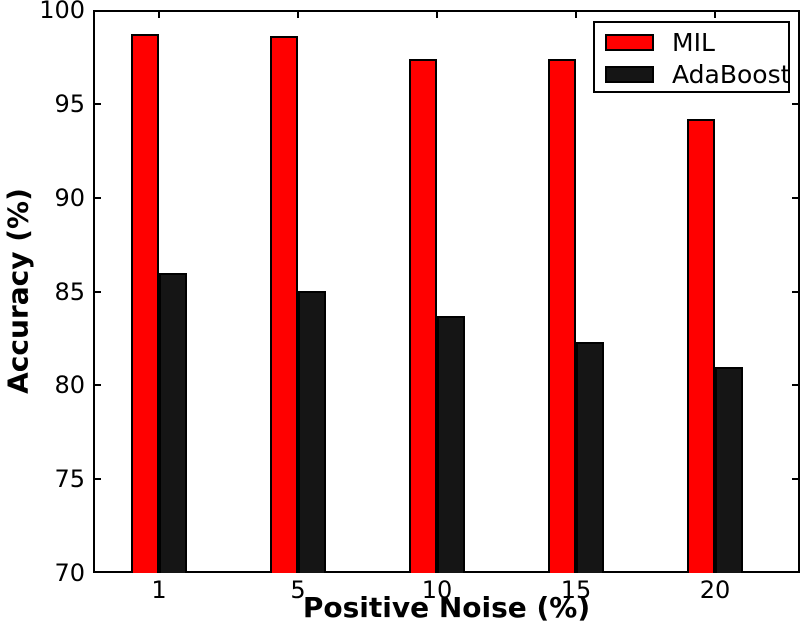 This screenshot has width=804, height=627. I want to click on y-tick-label: 90, so click(69, 198).